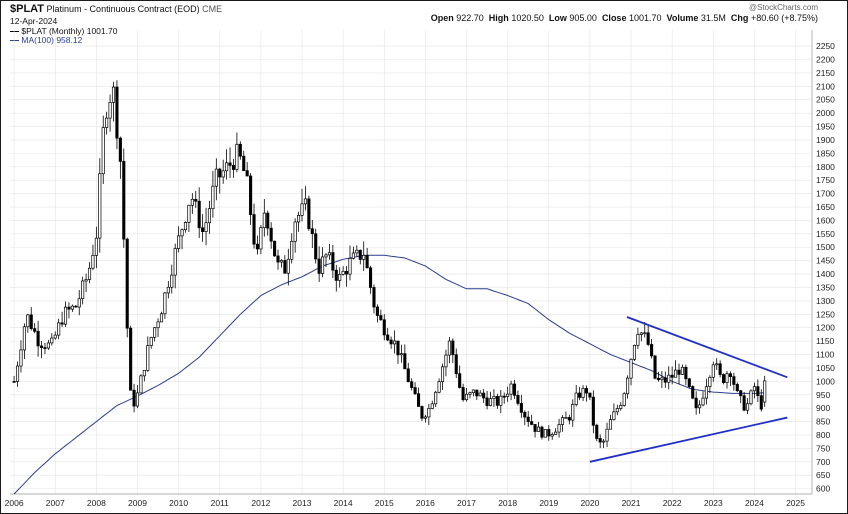 This screenshot has width=848, height=514. Describe the element at coordinates (52, 40) in the screenshot. I see `legend-ma-label: MA(100) 958.12` at that location.